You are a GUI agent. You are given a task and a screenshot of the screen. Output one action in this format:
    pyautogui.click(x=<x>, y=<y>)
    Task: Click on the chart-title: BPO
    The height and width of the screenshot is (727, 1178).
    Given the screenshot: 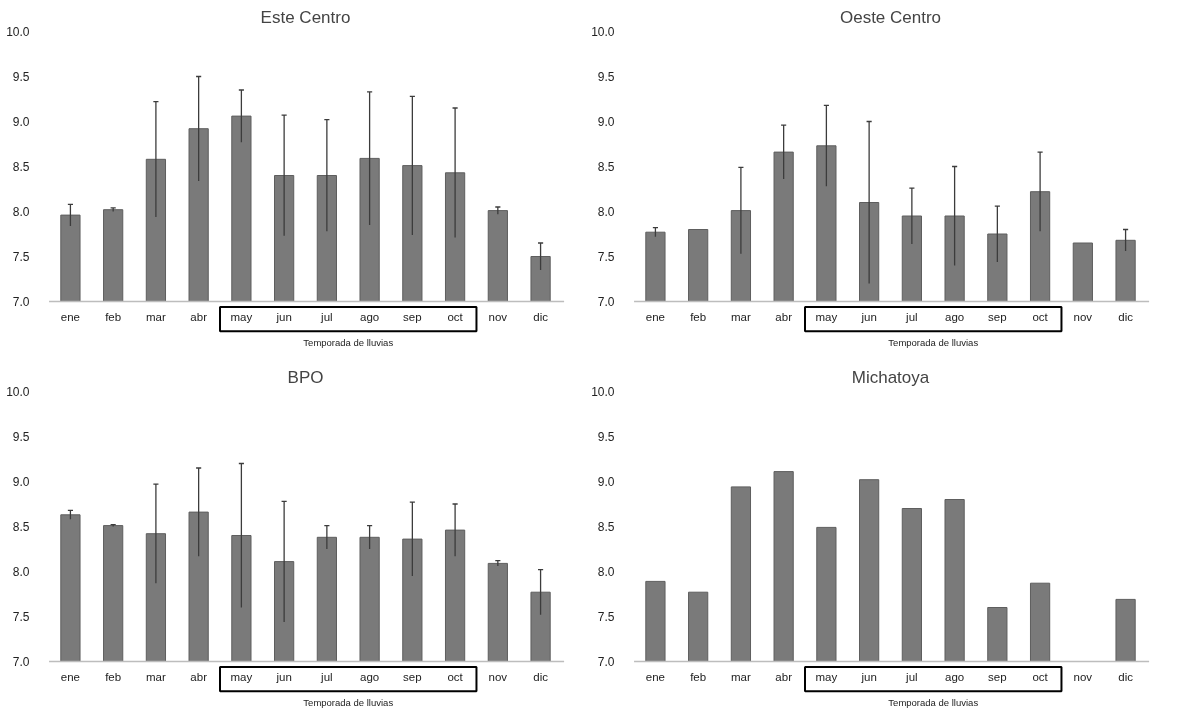 What is the action you would take?
    pyautogui.click(x=305, y=377)
    